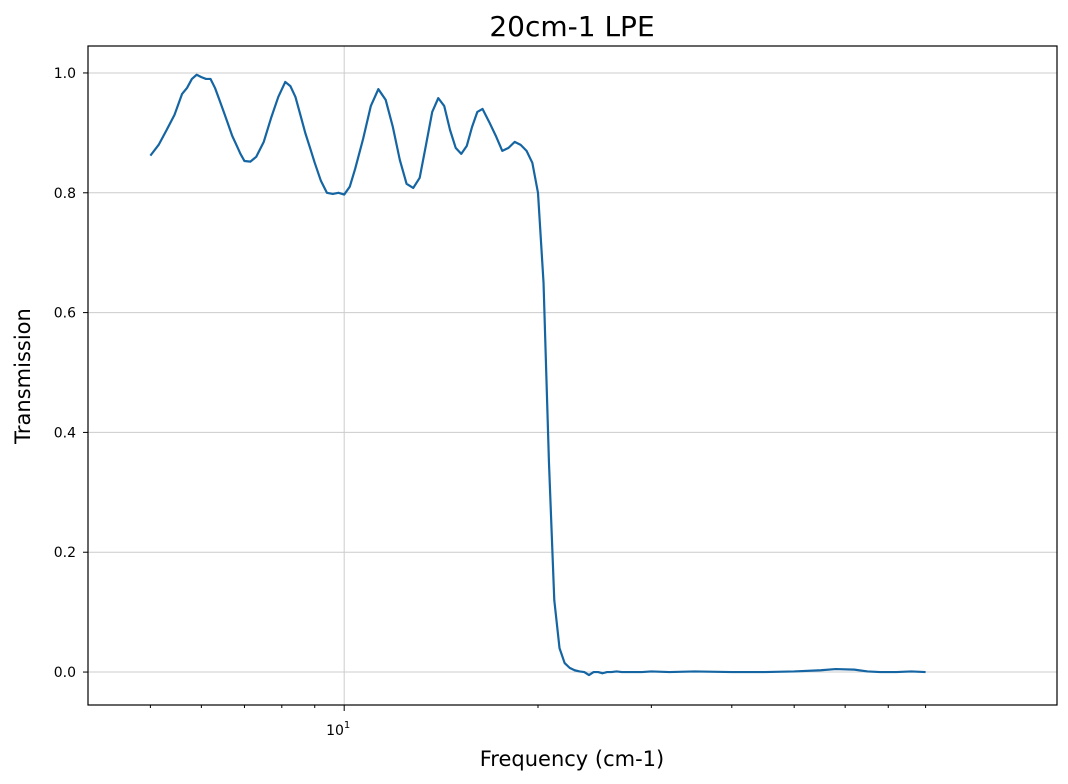 The height and width of the screenshot is (784, 1068). I want to click on x-tick-label: 101, so click(338, 729).